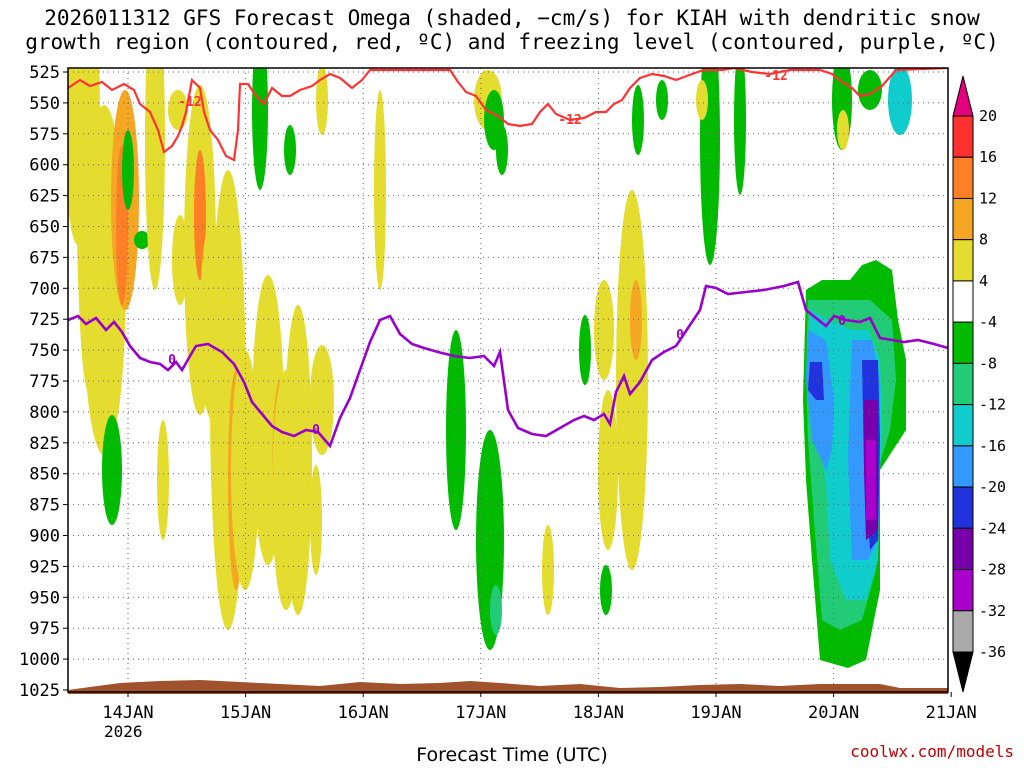  Describe the element at coordinates (44, 567) in the screenshot. I see `y-tick-label: 925` at that location.